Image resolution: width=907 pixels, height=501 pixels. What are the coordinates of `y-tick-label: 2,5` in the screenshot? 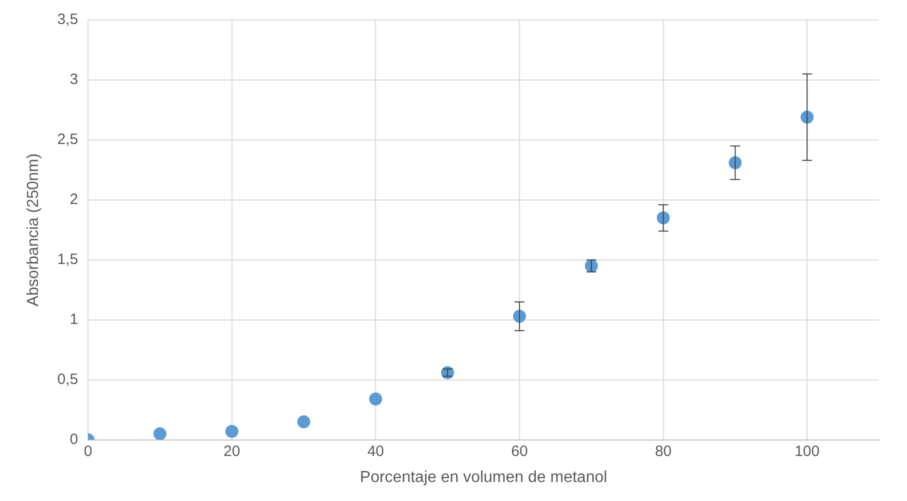 It's located at (67, 139).